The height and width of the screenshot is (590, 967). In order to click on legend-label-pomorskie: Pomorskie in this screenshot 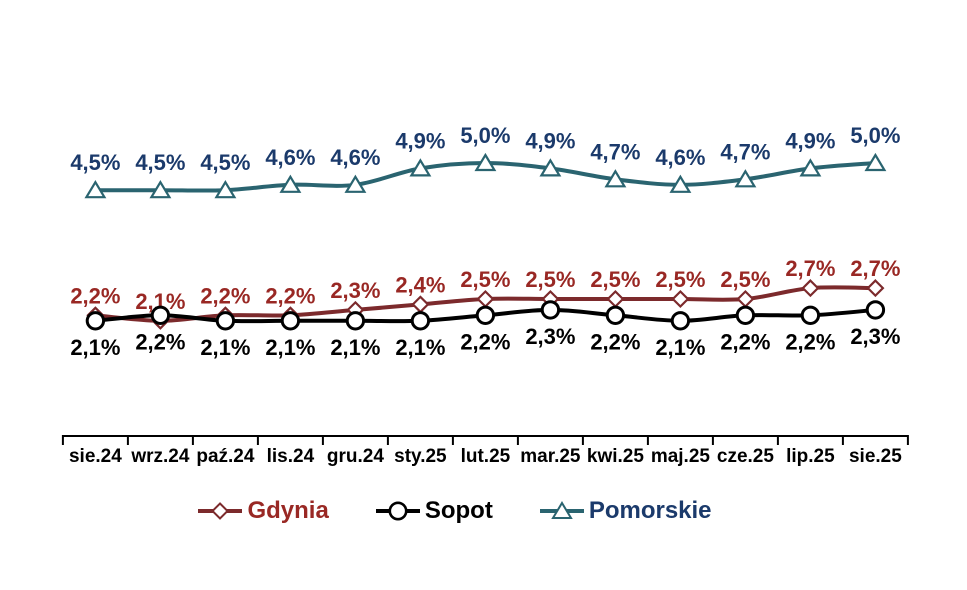, I will do `click(650, 510)`.